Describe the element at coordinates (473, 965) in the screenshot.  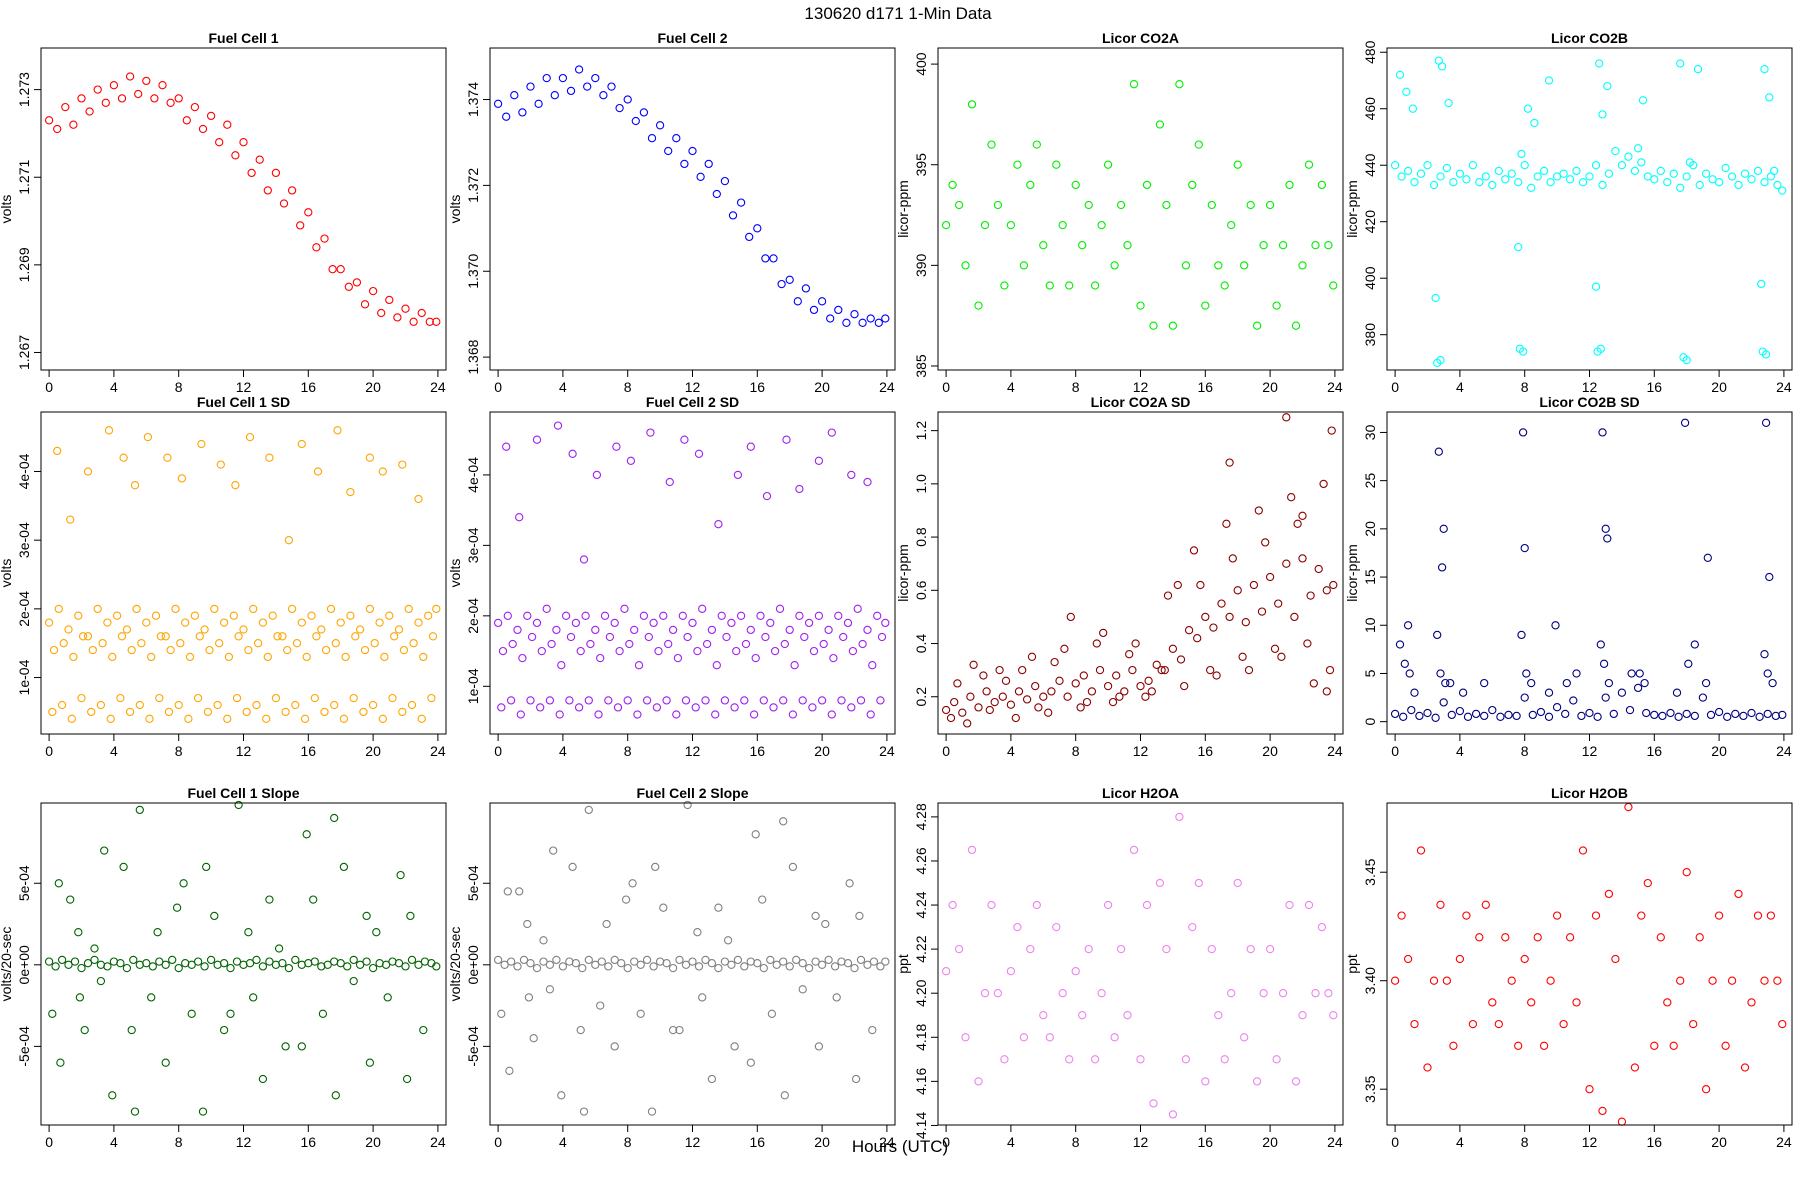
I see `y-tick-label: 0e+00` at that location.